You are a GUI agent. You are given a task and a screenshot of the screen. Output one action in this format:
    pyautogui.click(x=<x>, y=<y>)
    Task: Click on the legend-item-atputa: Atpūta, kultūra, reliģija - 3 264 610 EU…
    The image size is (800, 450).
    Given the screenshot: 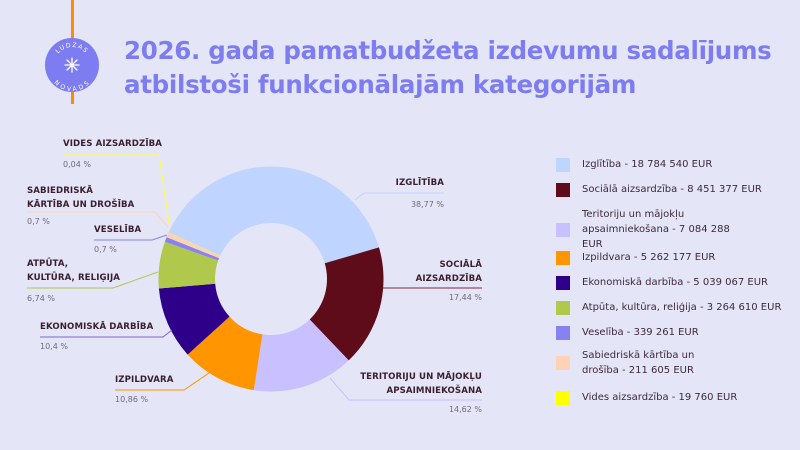 What is the action you would take?
    pyautogui.click(x=669, y=307)
    